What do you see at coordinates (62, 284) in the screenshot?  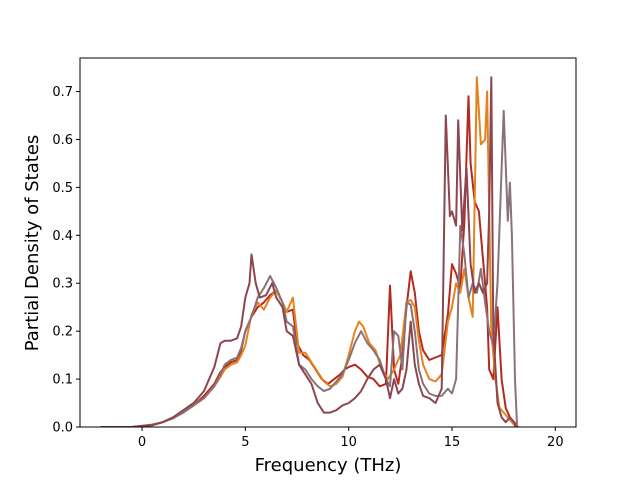 I see `y-tick-label: 0.3` at bounding box center [62, 284].